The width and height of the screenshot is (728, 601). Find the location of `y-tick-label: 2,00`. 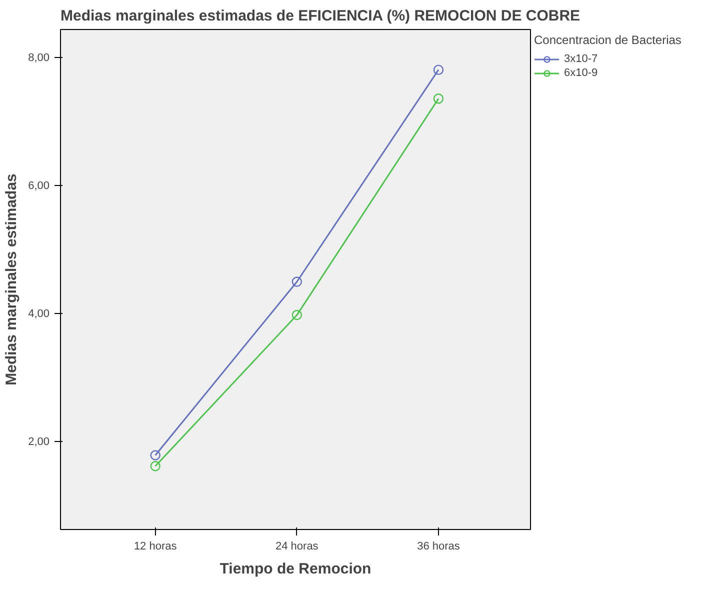

y-tick-label: 2,00 is located at coordinates (39, 442).